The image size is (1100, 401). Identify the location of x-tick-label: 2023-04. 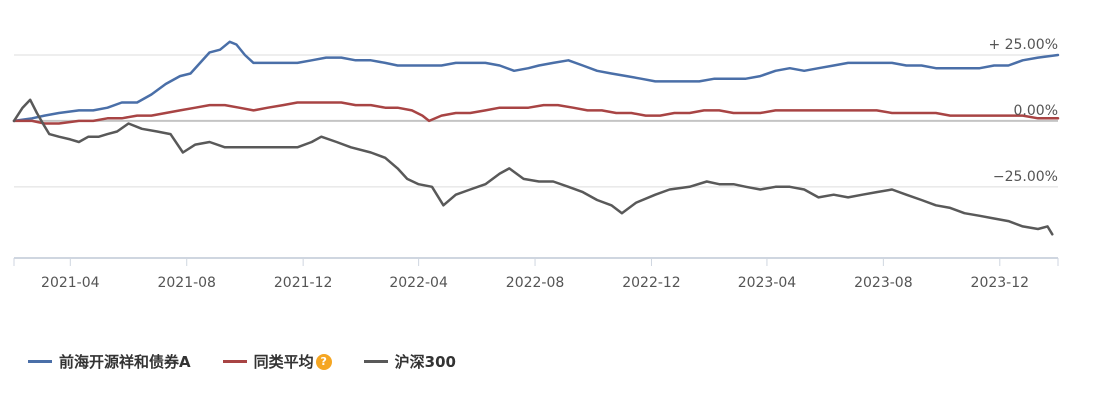
(767, 283).